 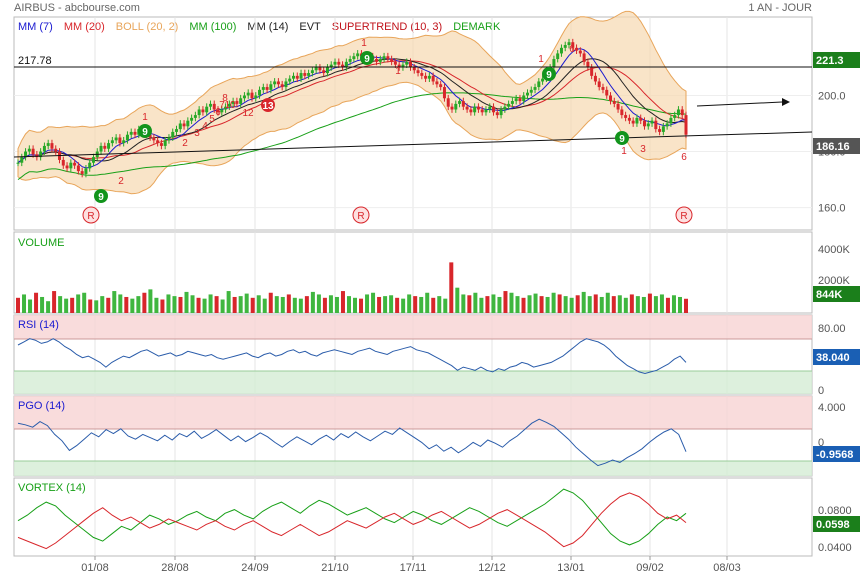 I want to click on demark-count: 3, so click(x=197, y=133).